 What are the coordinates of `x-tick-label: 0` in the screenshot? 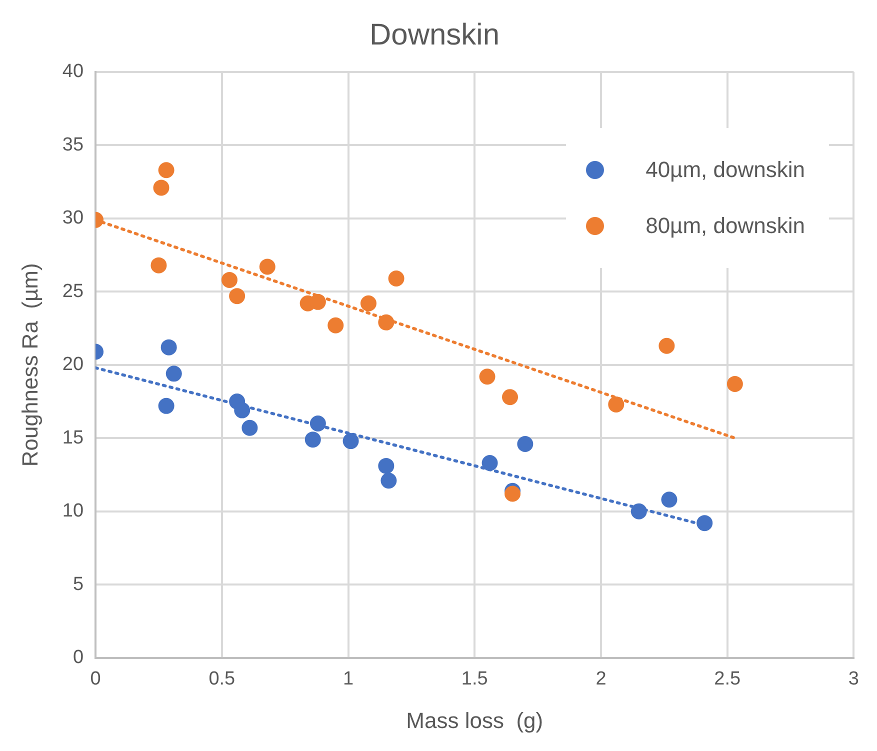 It's located at (95, 679).